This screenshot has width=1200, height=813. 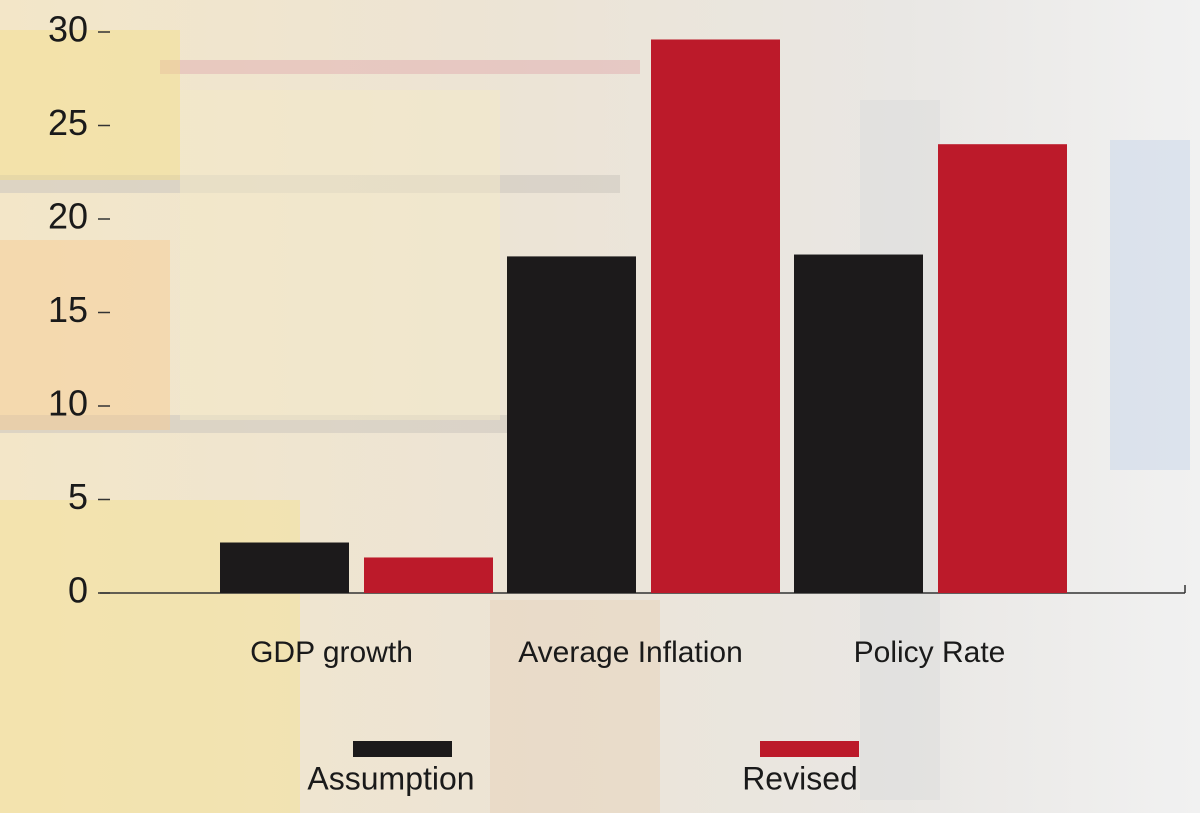 I want to click on y-tick-label: 20, so click(x=68, y=216).